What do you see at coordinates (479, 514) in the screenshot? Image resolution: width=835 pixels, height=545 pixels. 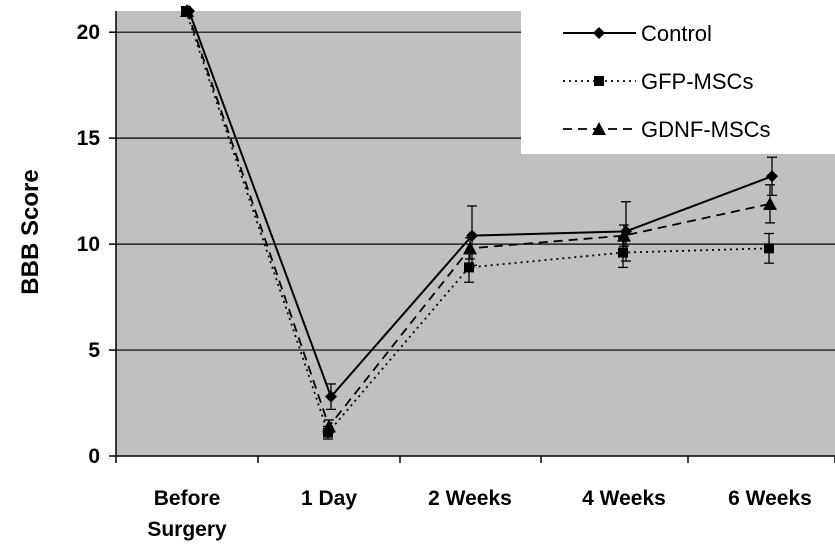 I see `x-tick-labels: Before Surgery 1 Day 2 Weeks 4 Weeks 6 Weeks` at bounding box center [479, 514].